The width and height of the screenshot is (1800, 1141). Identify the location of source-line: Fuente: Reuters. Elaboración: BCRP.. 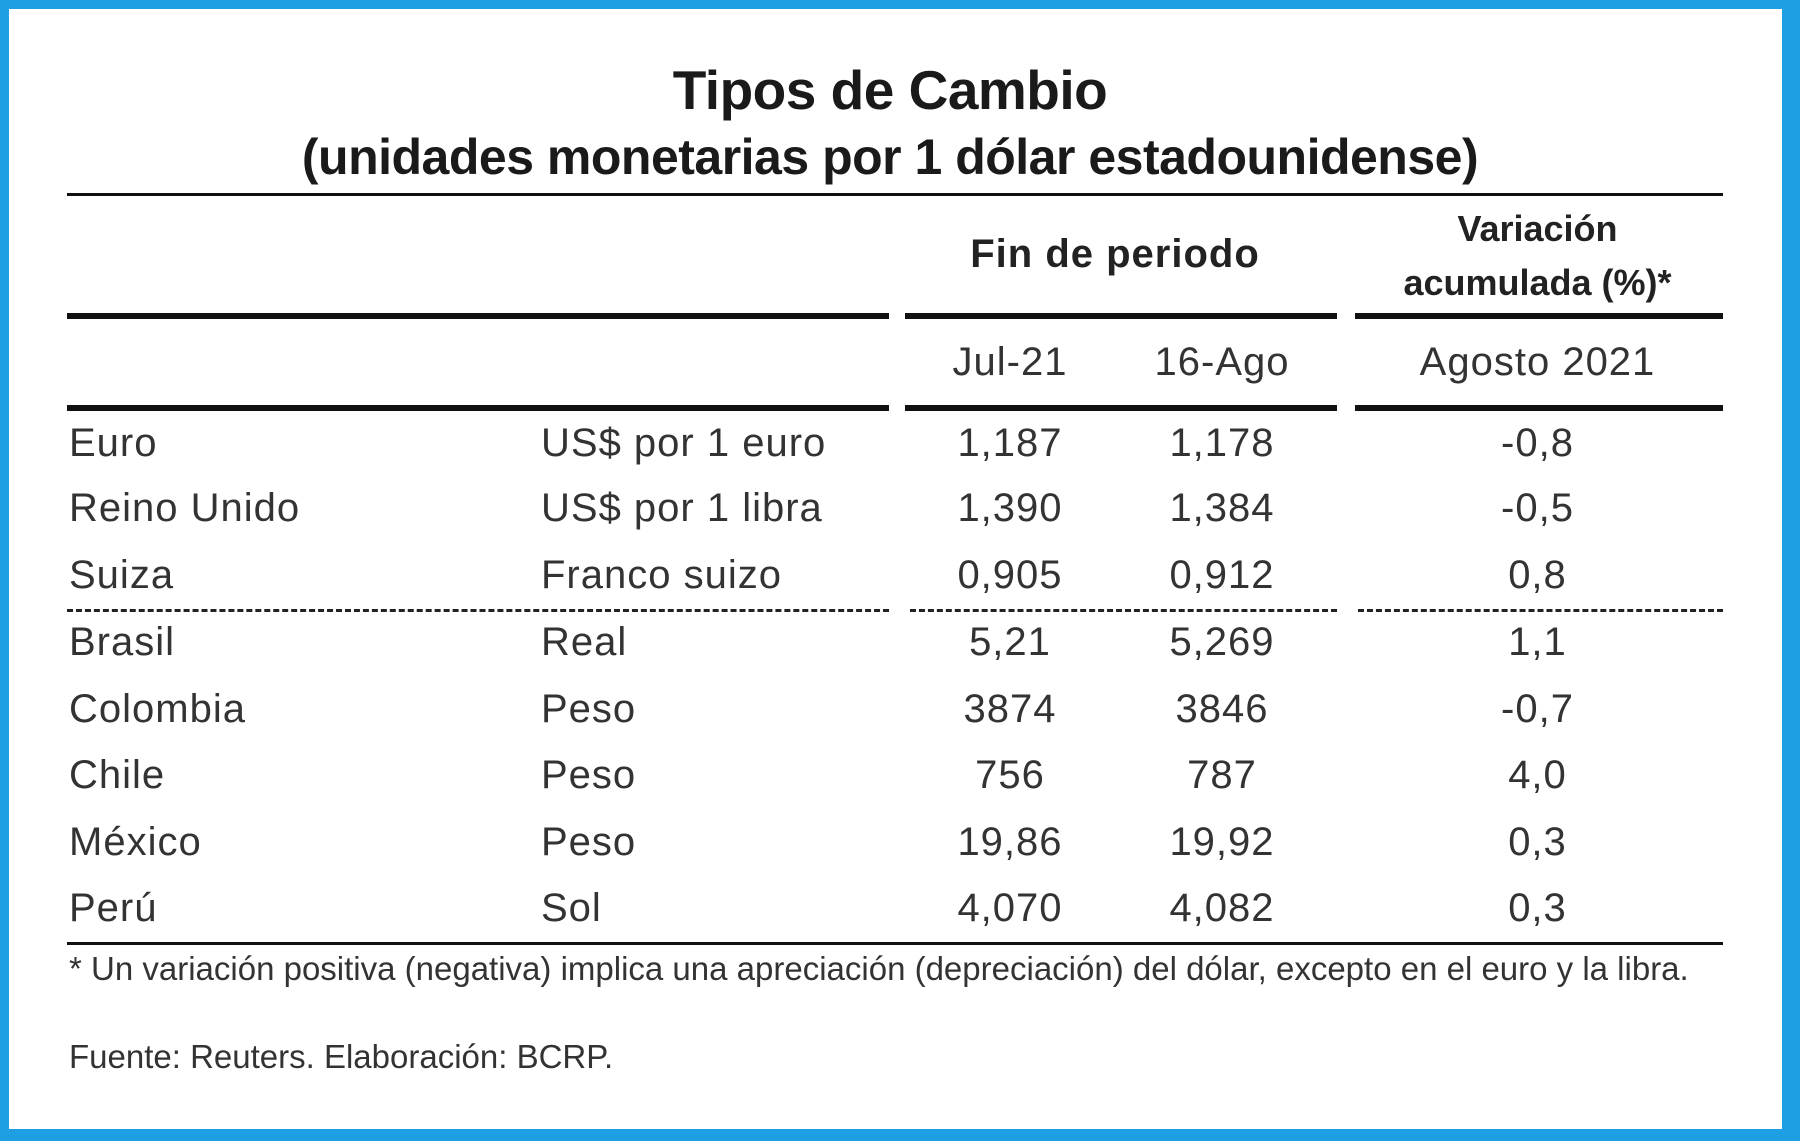
(341, 1056).